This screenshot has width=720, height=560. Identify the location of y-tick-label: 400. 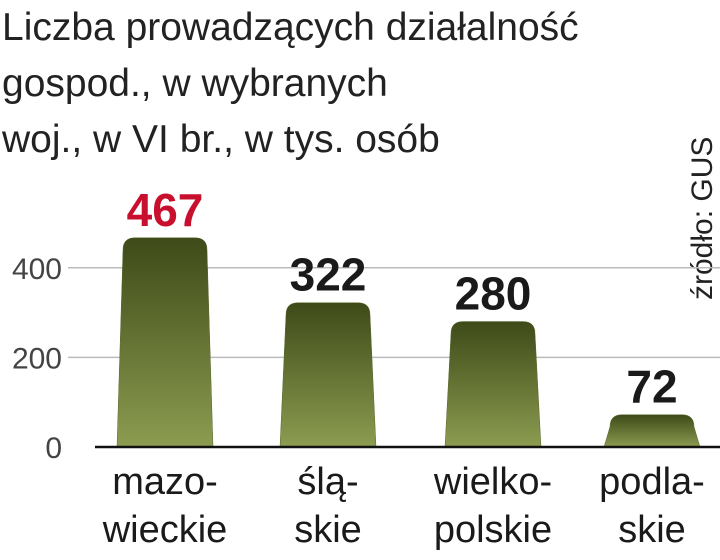
(37, 269).